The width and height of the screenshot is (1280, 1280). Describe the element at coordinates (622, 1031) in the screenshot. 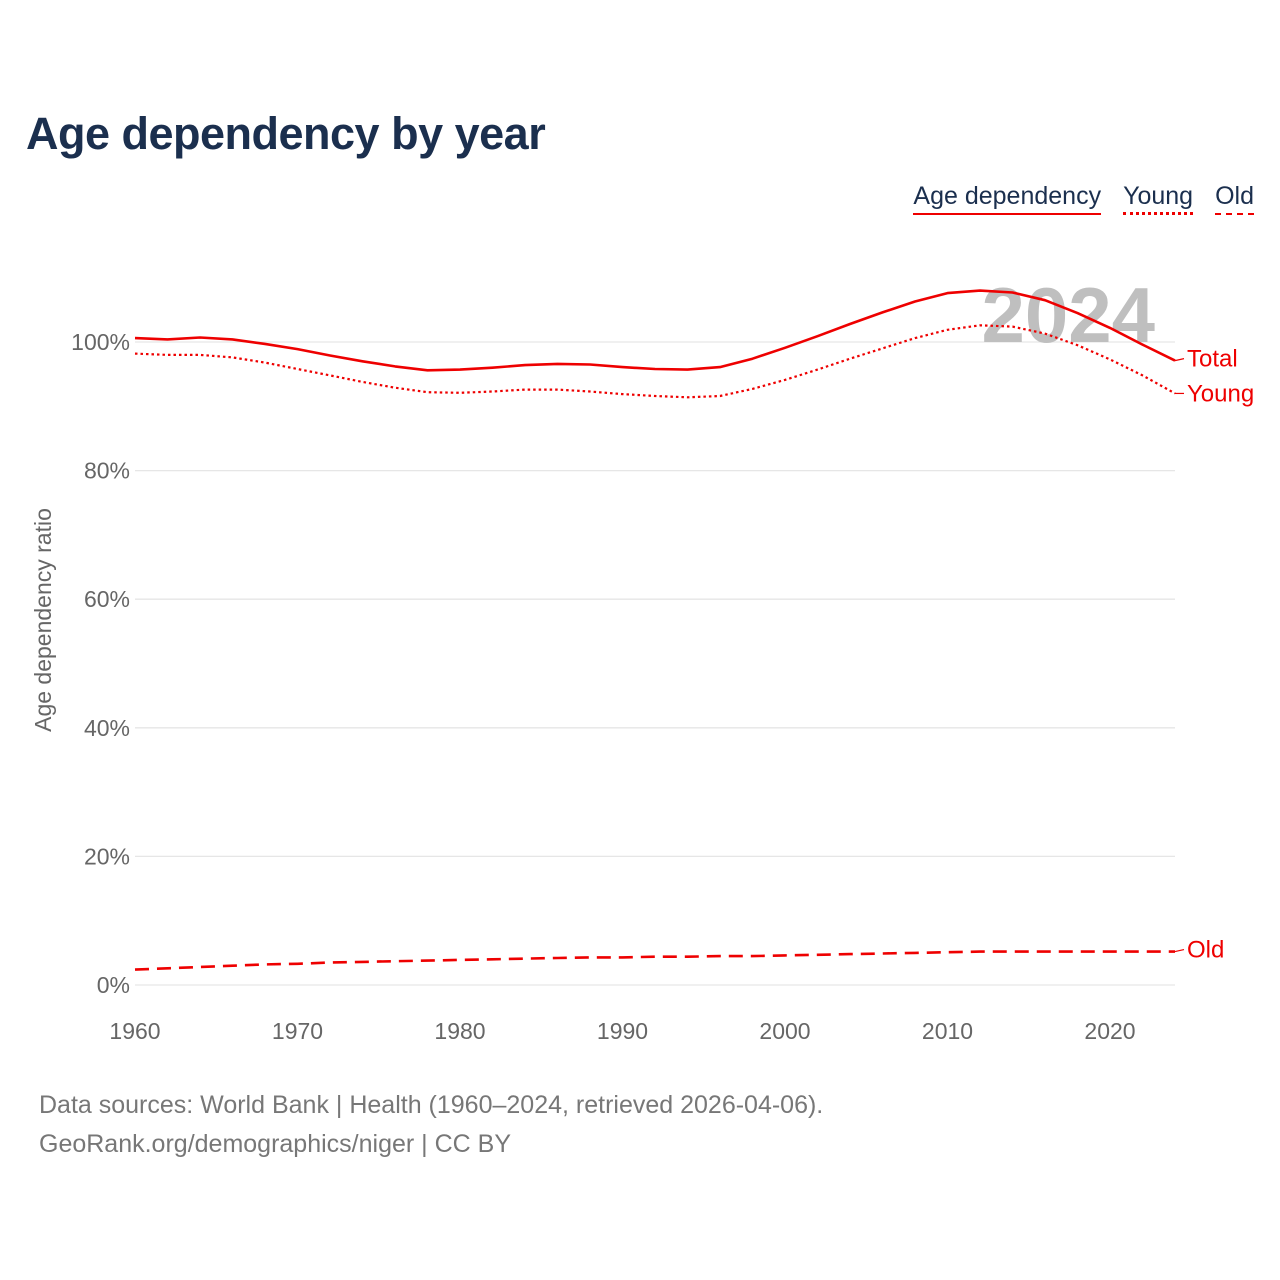

I see `x-tick-label: 1990` at that location.